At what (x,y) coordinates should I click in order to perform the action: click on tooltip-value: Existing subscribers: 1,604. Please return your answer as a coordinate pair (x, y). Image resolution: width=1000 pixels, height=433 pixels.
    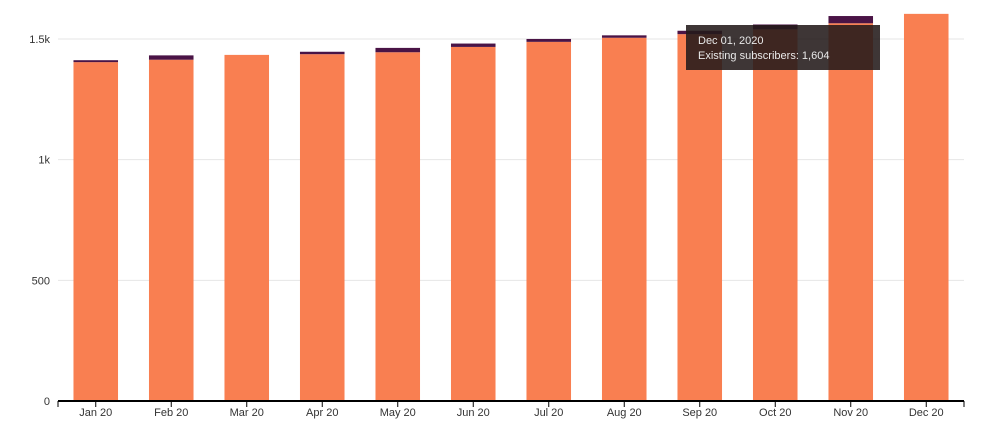
    Looking at the image, I should click on (764, 56).